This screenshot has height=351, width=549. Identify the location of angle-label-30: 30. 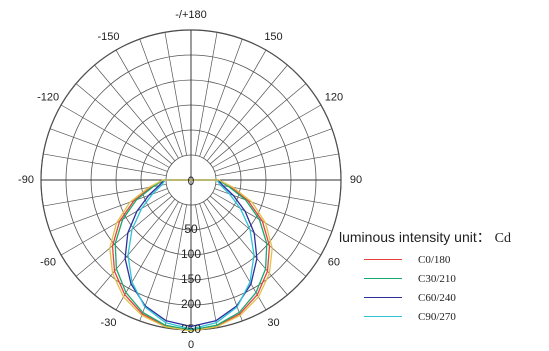
(273, 323).